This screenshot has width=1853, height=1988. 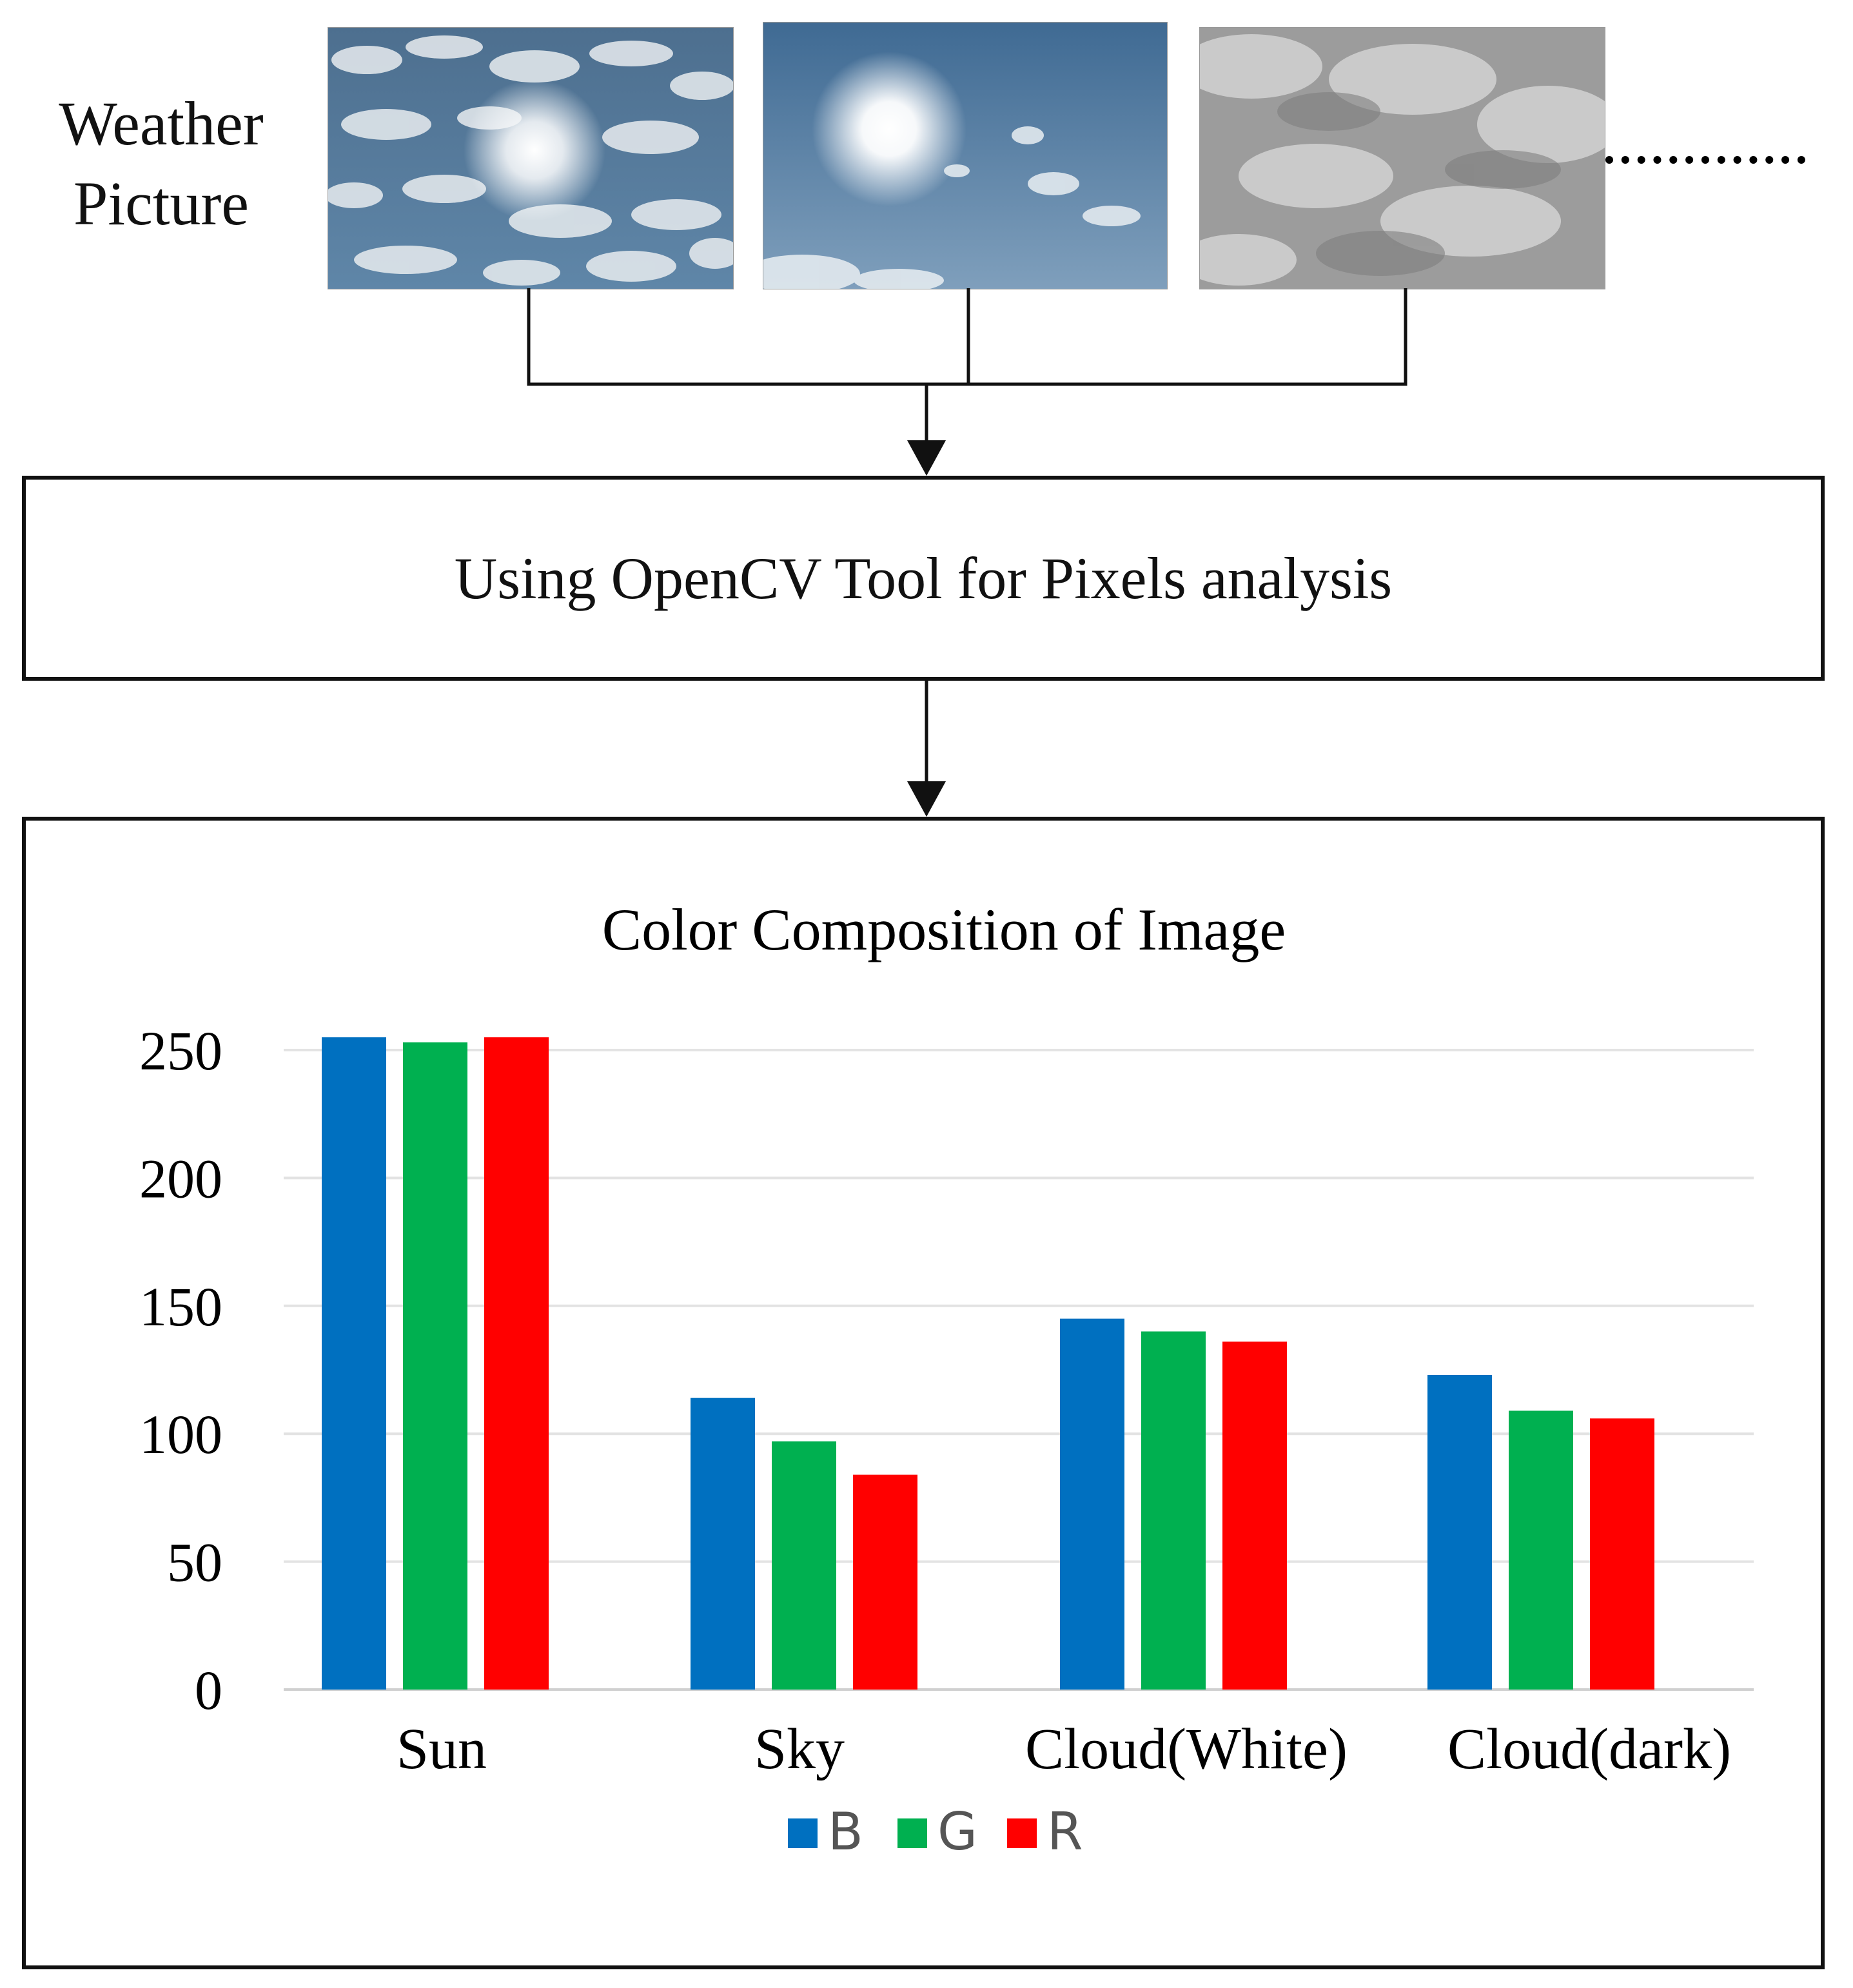 I want to click on chart-title: Color Composition of Image, so click(x=944, y=929).